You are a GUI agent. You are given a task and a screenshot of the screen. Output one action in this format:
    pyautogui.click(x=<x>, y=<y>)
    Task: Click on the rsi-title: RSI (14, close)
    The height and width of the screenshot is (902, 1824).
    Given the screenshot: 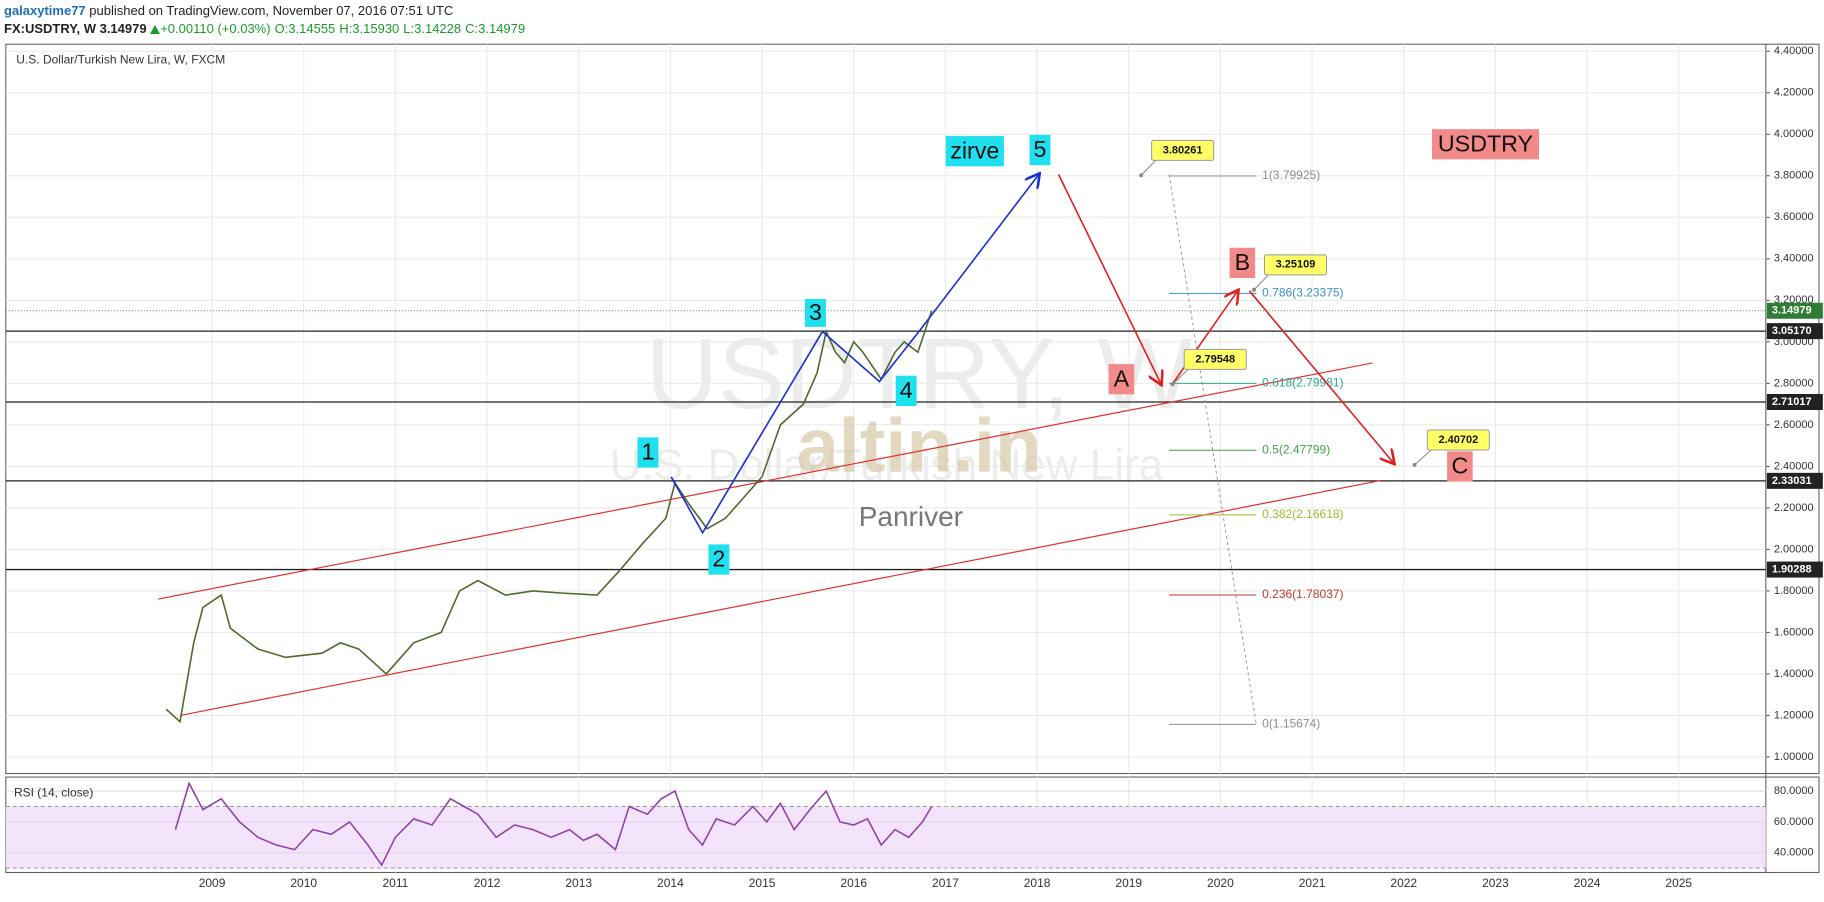 What is the action you would take?
    pyautogui.click(x=53, y=793)
    